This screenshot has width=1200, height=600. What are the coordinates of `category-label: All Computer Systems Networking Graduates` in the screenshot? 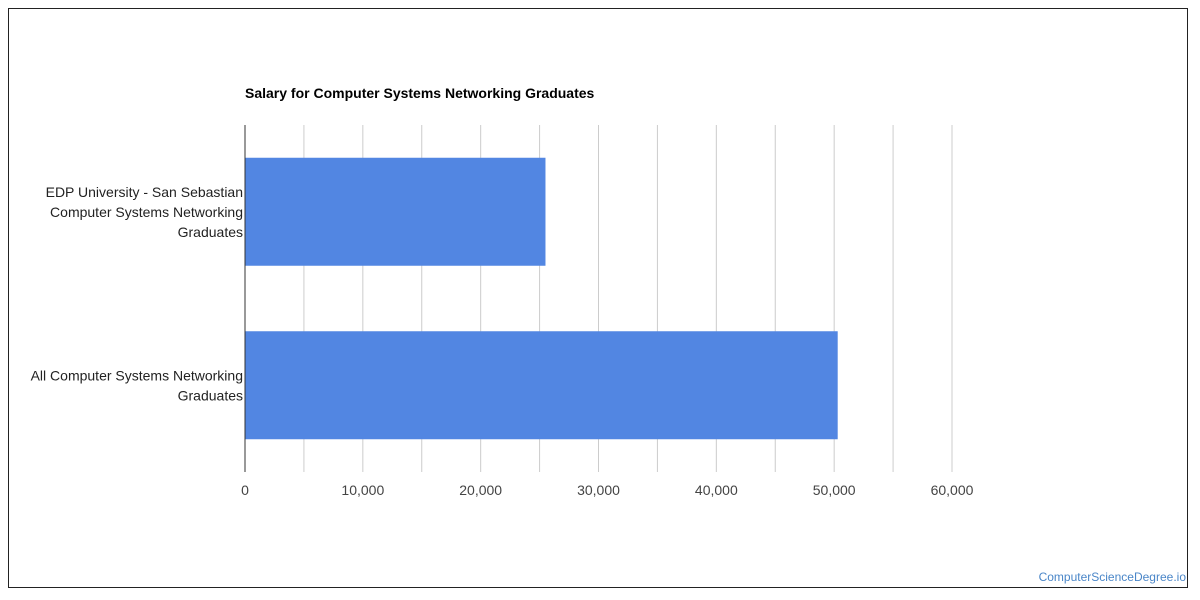 It's located at (137, 385).